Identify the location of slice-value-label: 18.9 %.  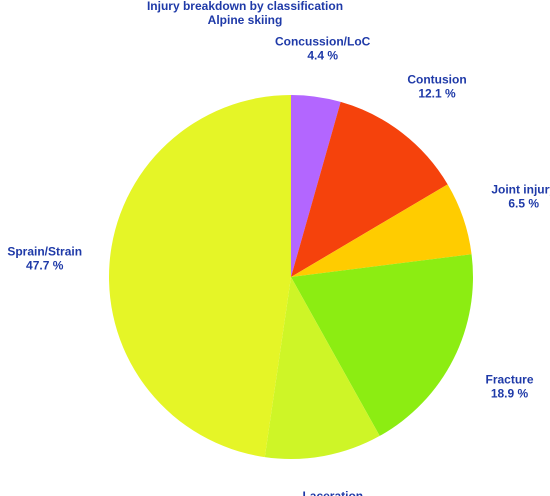
(510, 394).